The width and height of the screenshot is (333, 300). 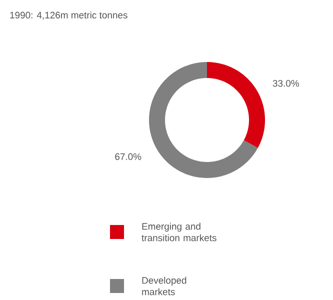 I want to click on data-label: 67.0%, so click(x=128, y=156).